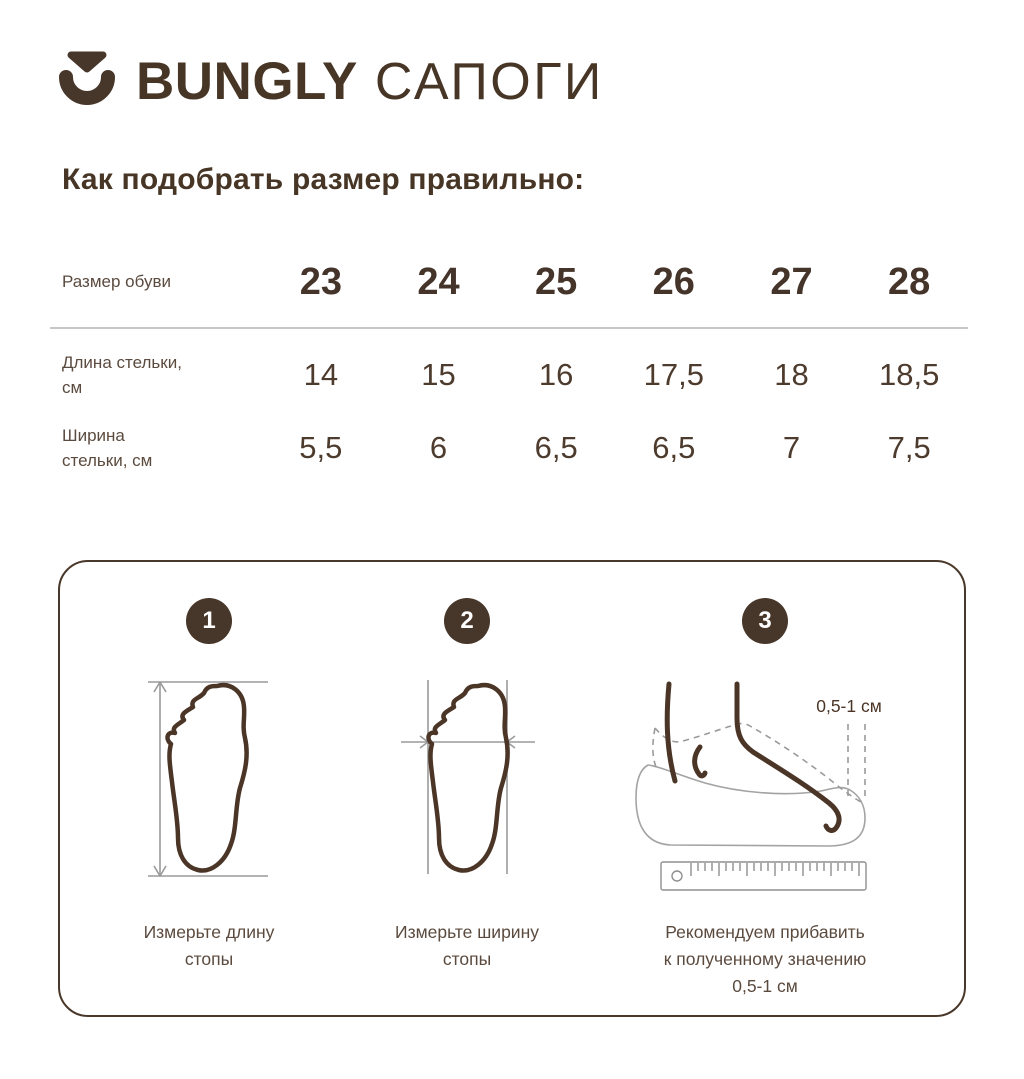 This screenshot has height=1079, width=1024. What do you see at coordinates (468, 782) in the screenshot?
I see `foot-width-diagram` at bounding box center [468, 782].